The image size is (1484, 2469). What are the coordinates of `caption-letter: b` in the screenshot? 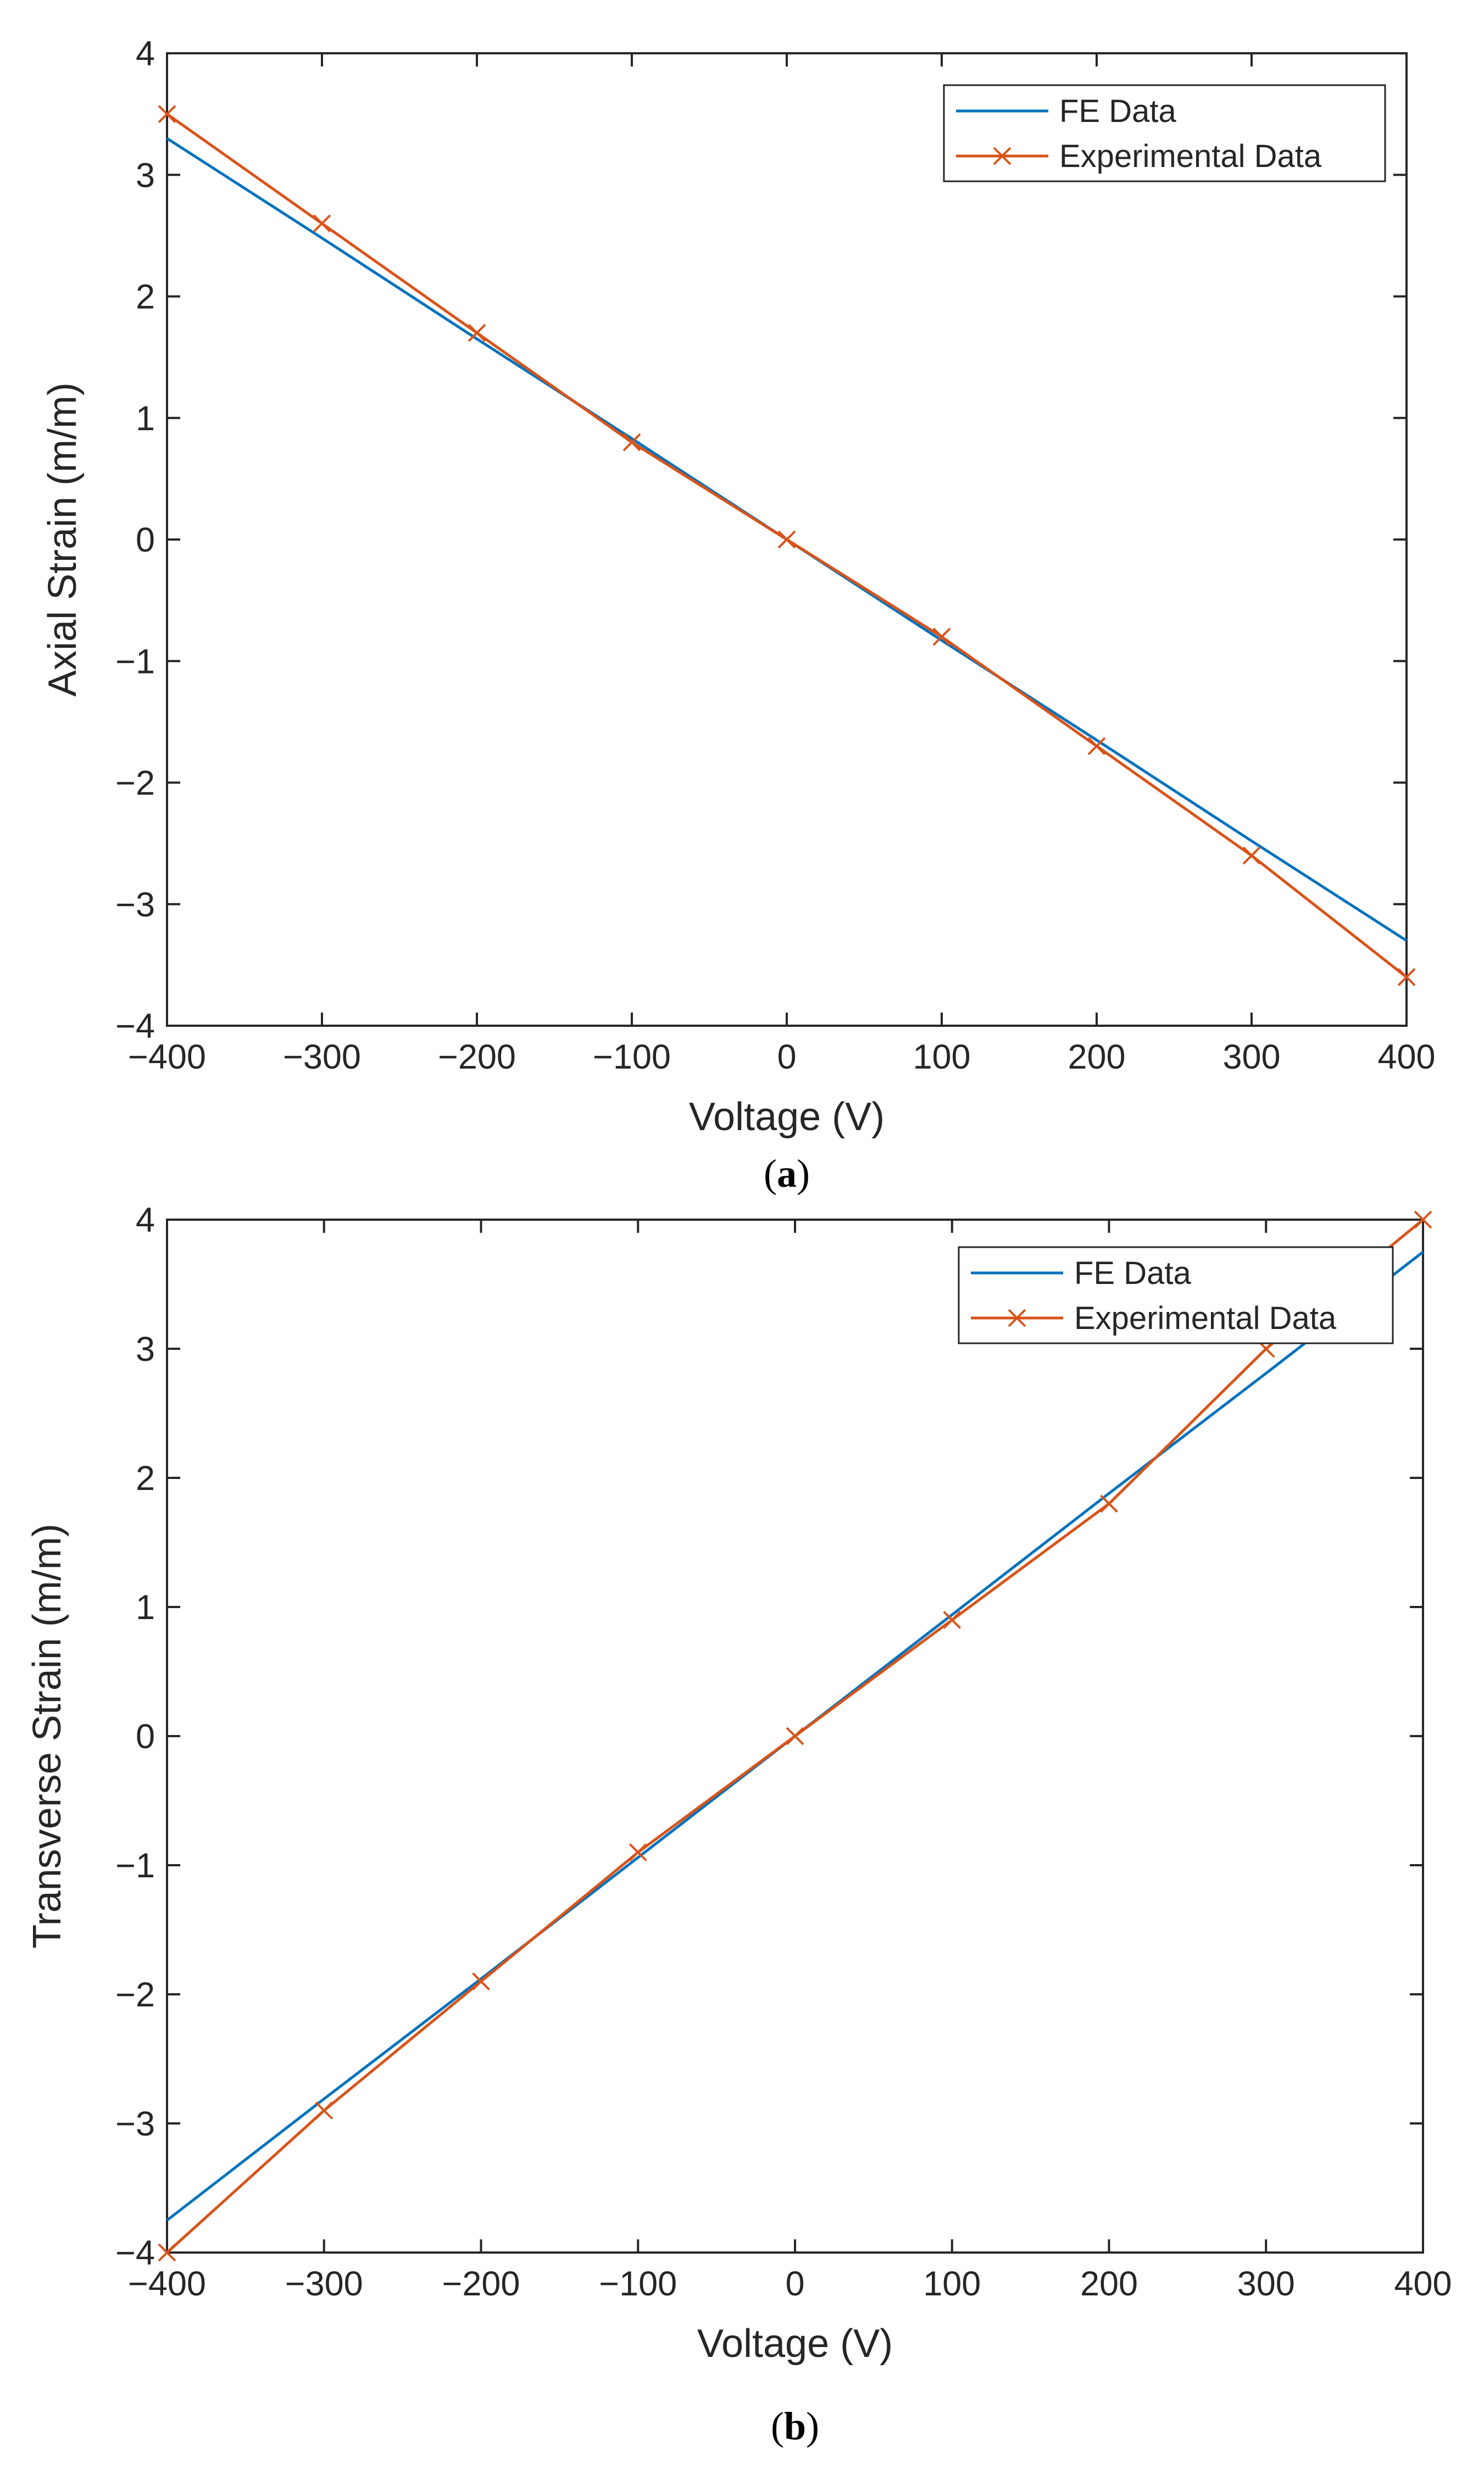 It's located at (795, 2426).